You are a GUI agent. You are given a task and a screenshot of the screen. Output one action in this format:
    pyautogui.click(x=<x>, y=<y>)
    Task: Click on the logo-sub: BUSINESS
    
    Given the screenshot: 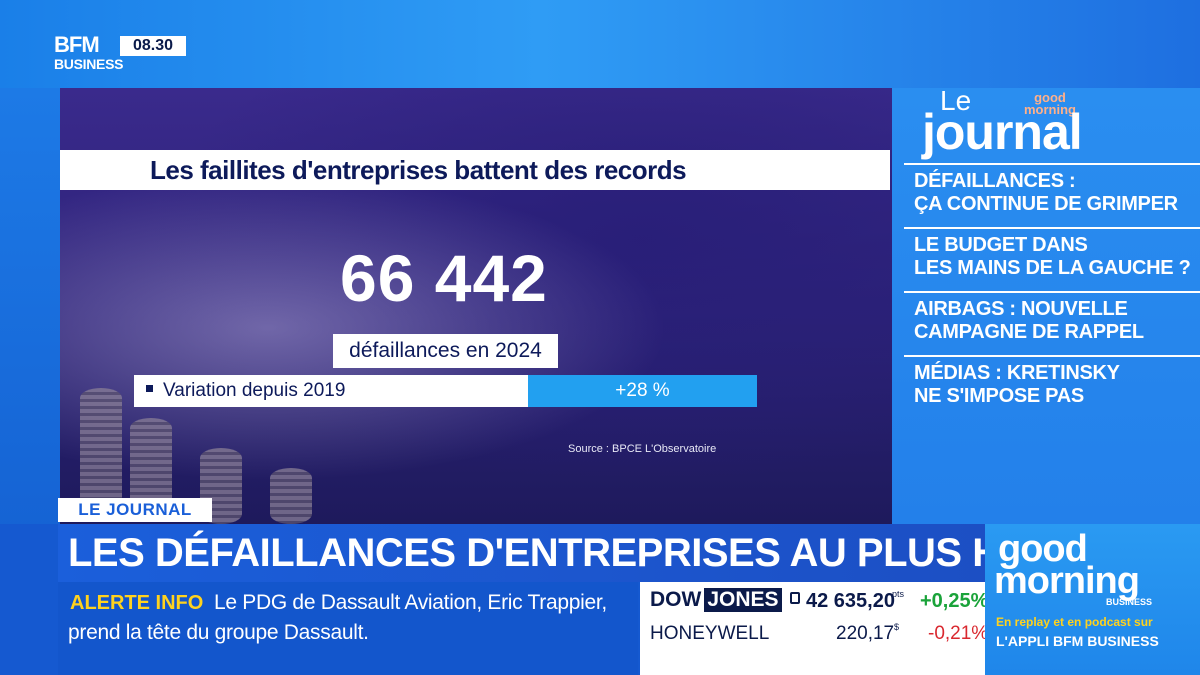 What is the action you would take?
    pyautogui.click(x=89, y=64)
    